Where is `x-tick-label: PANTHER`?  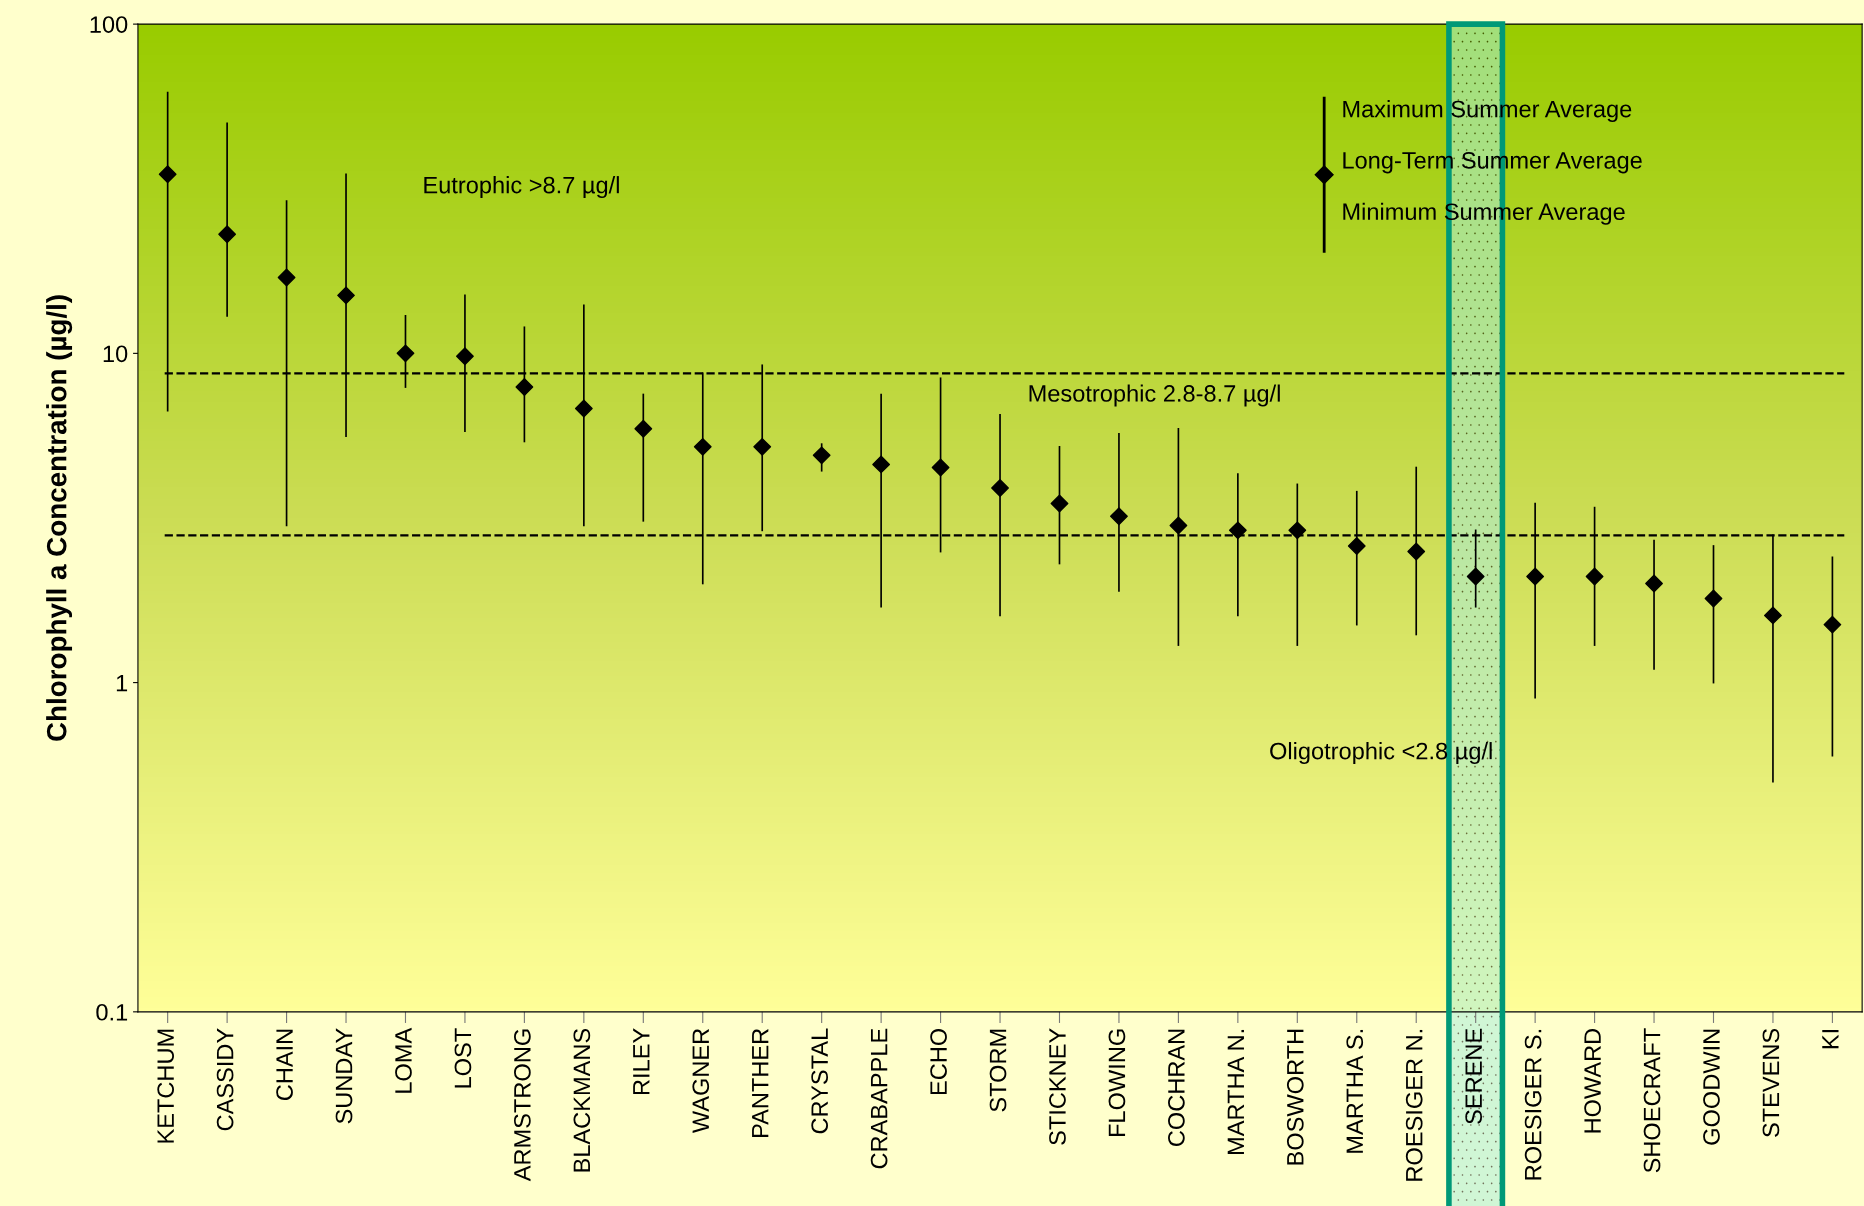 x-tick-label: PANTHER is located at coordinates (760, 1082).